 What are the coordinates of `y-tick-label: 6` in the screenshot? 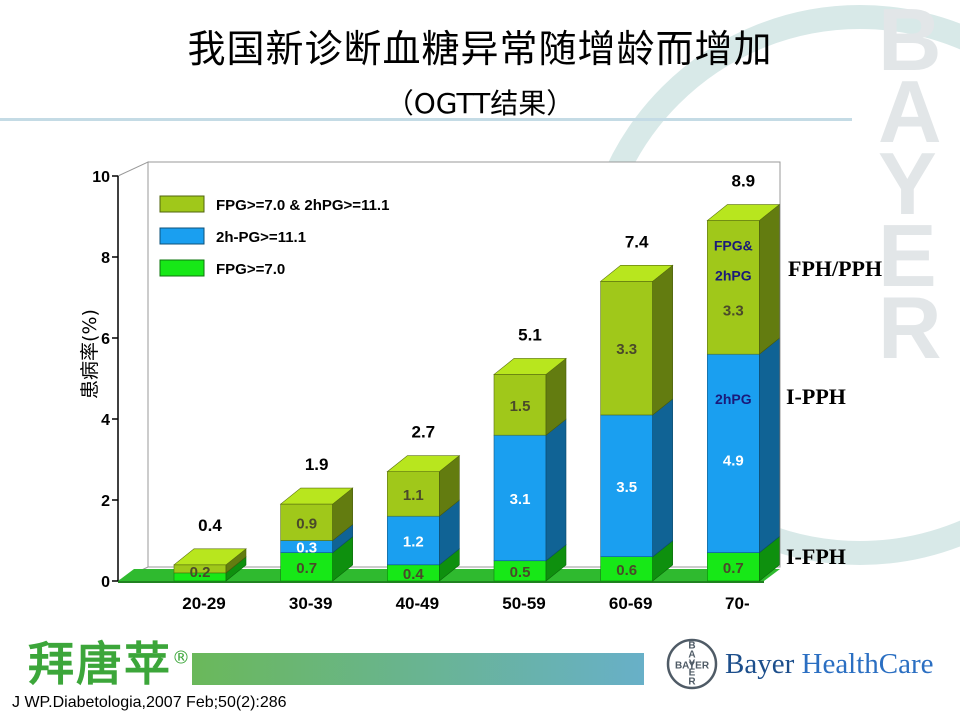 It's located at (105, 339).